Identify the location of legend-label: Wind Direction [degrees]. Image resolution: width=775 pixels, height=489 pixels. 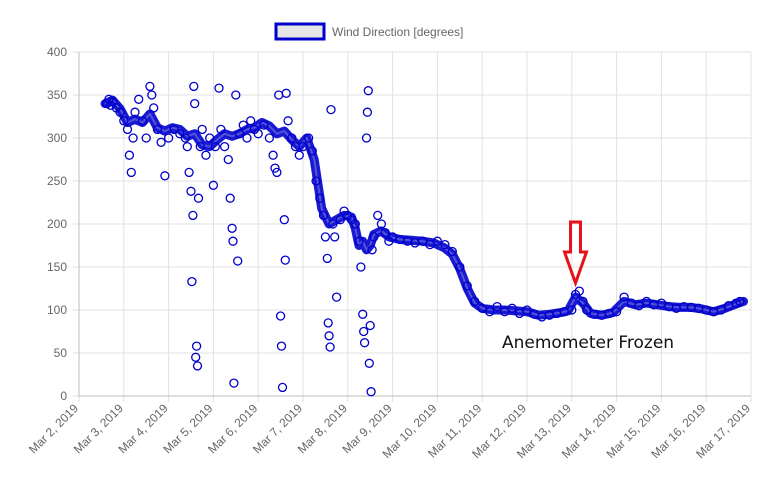
(397, 32).